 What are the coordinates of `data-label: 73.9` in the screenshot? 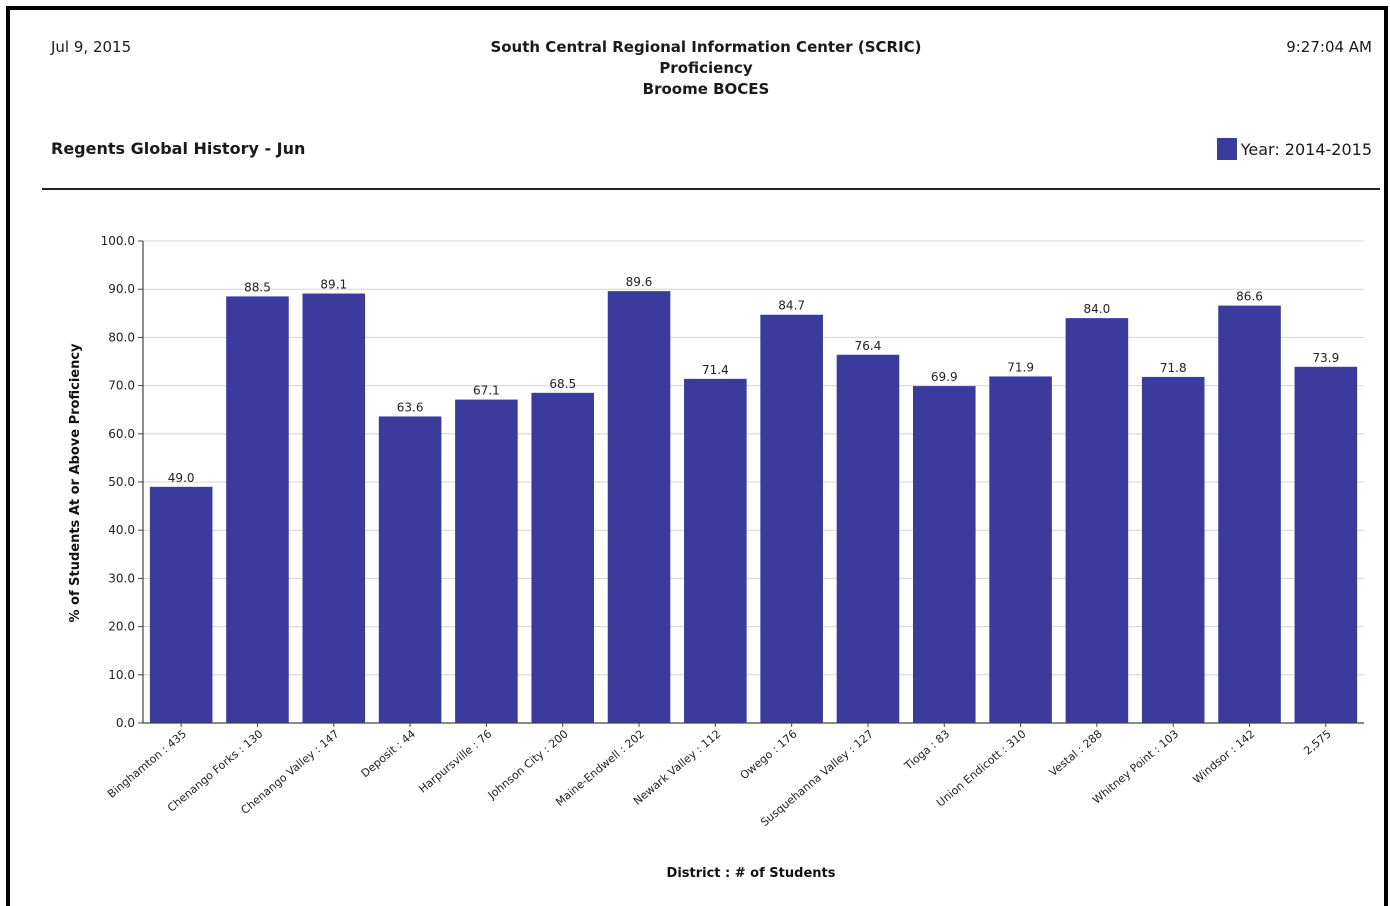 It's located at (1325, 358).